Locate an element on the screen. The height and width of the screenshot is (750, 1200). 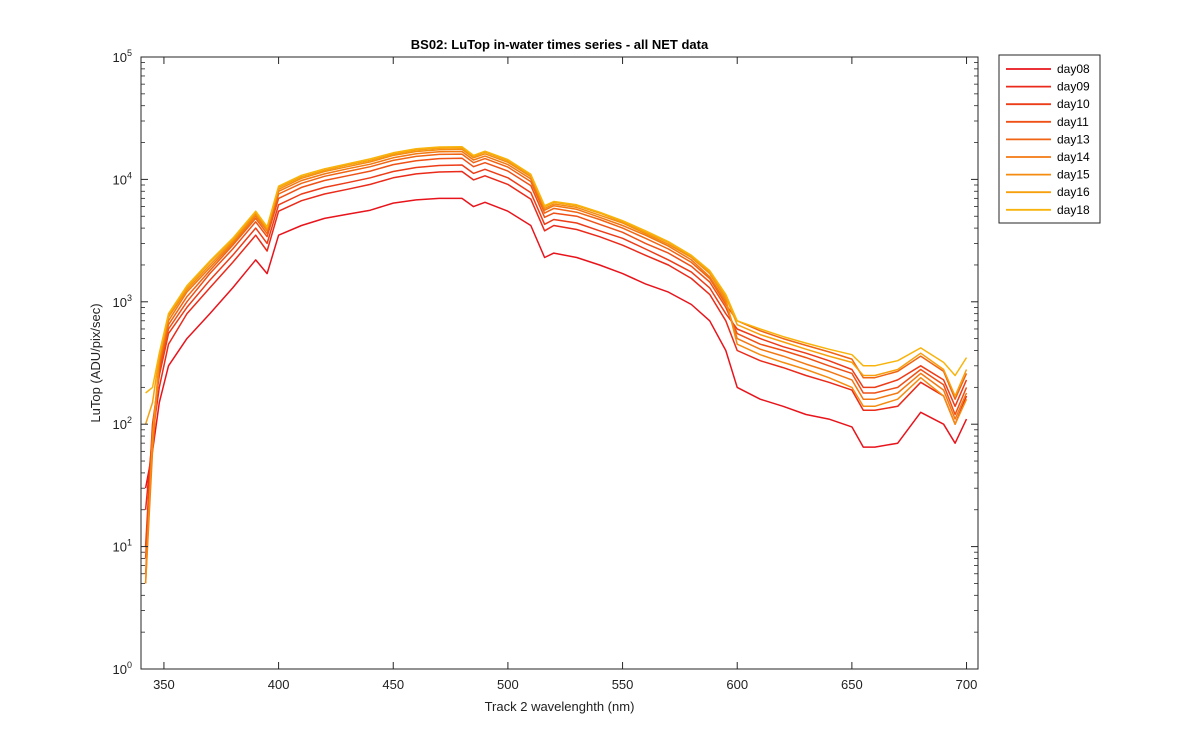
legend-label-day14: day14 is located at coordinates (1073, 157).